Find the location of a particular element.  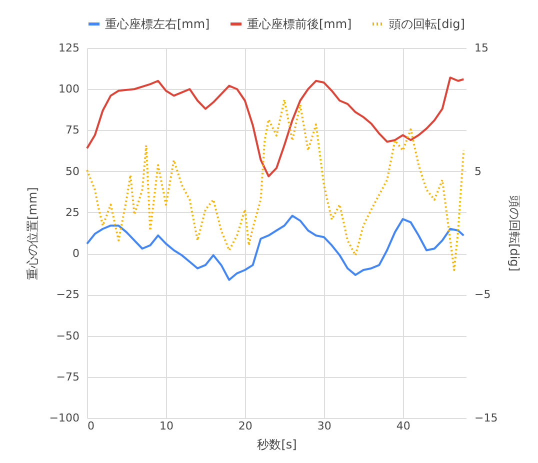

y-tick-label: −75 is located at coordinates (68, 377).